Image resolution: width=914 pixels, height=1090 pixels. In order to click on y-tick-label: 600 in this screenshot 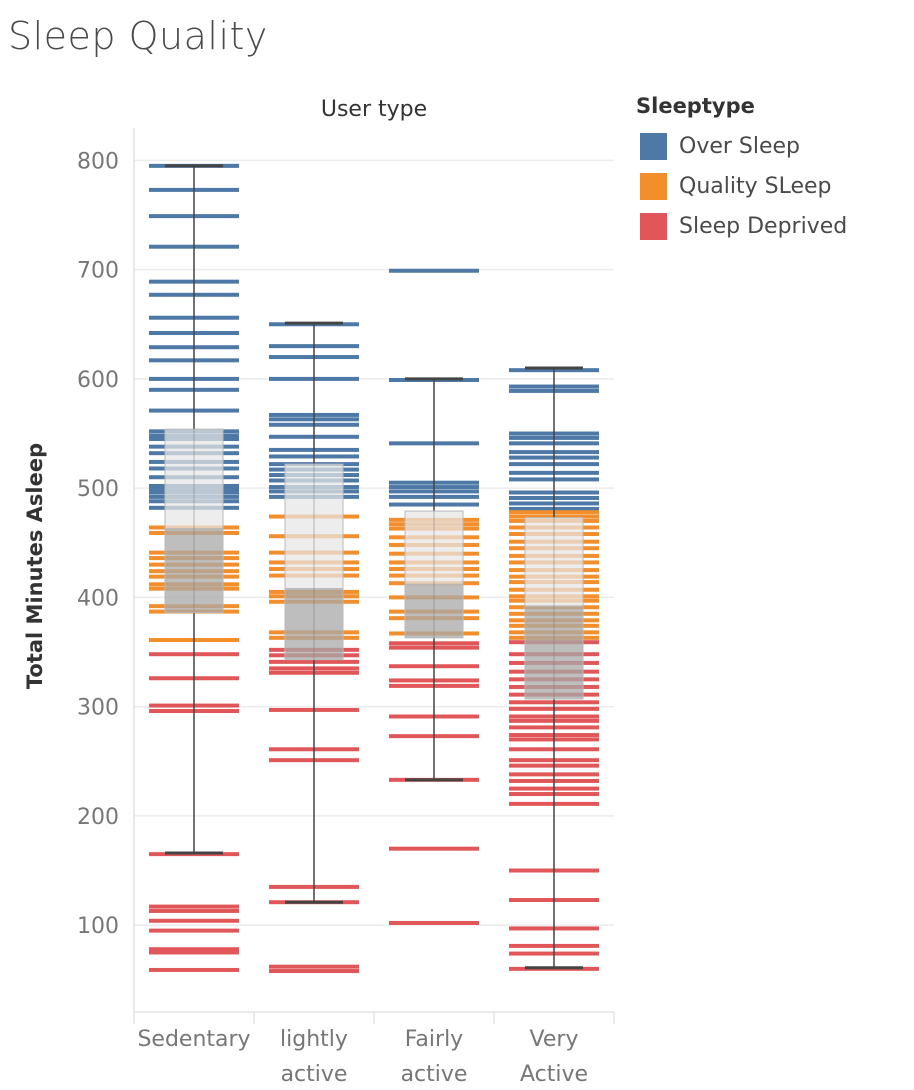, I will do `click(98, 380)`.